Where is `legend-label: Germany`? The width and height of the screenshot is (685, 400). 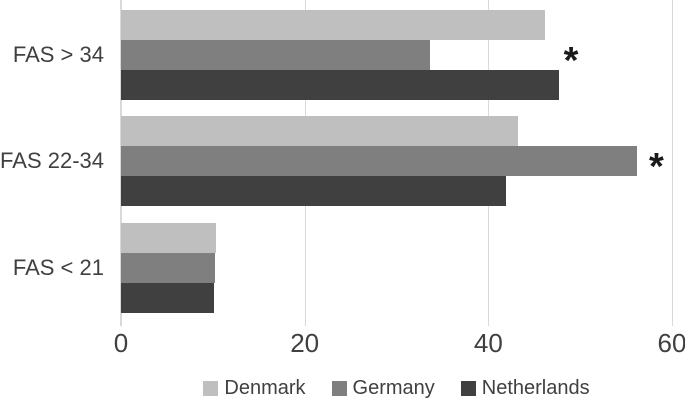 legend-label: Germany is located at coordinates (393, 388).